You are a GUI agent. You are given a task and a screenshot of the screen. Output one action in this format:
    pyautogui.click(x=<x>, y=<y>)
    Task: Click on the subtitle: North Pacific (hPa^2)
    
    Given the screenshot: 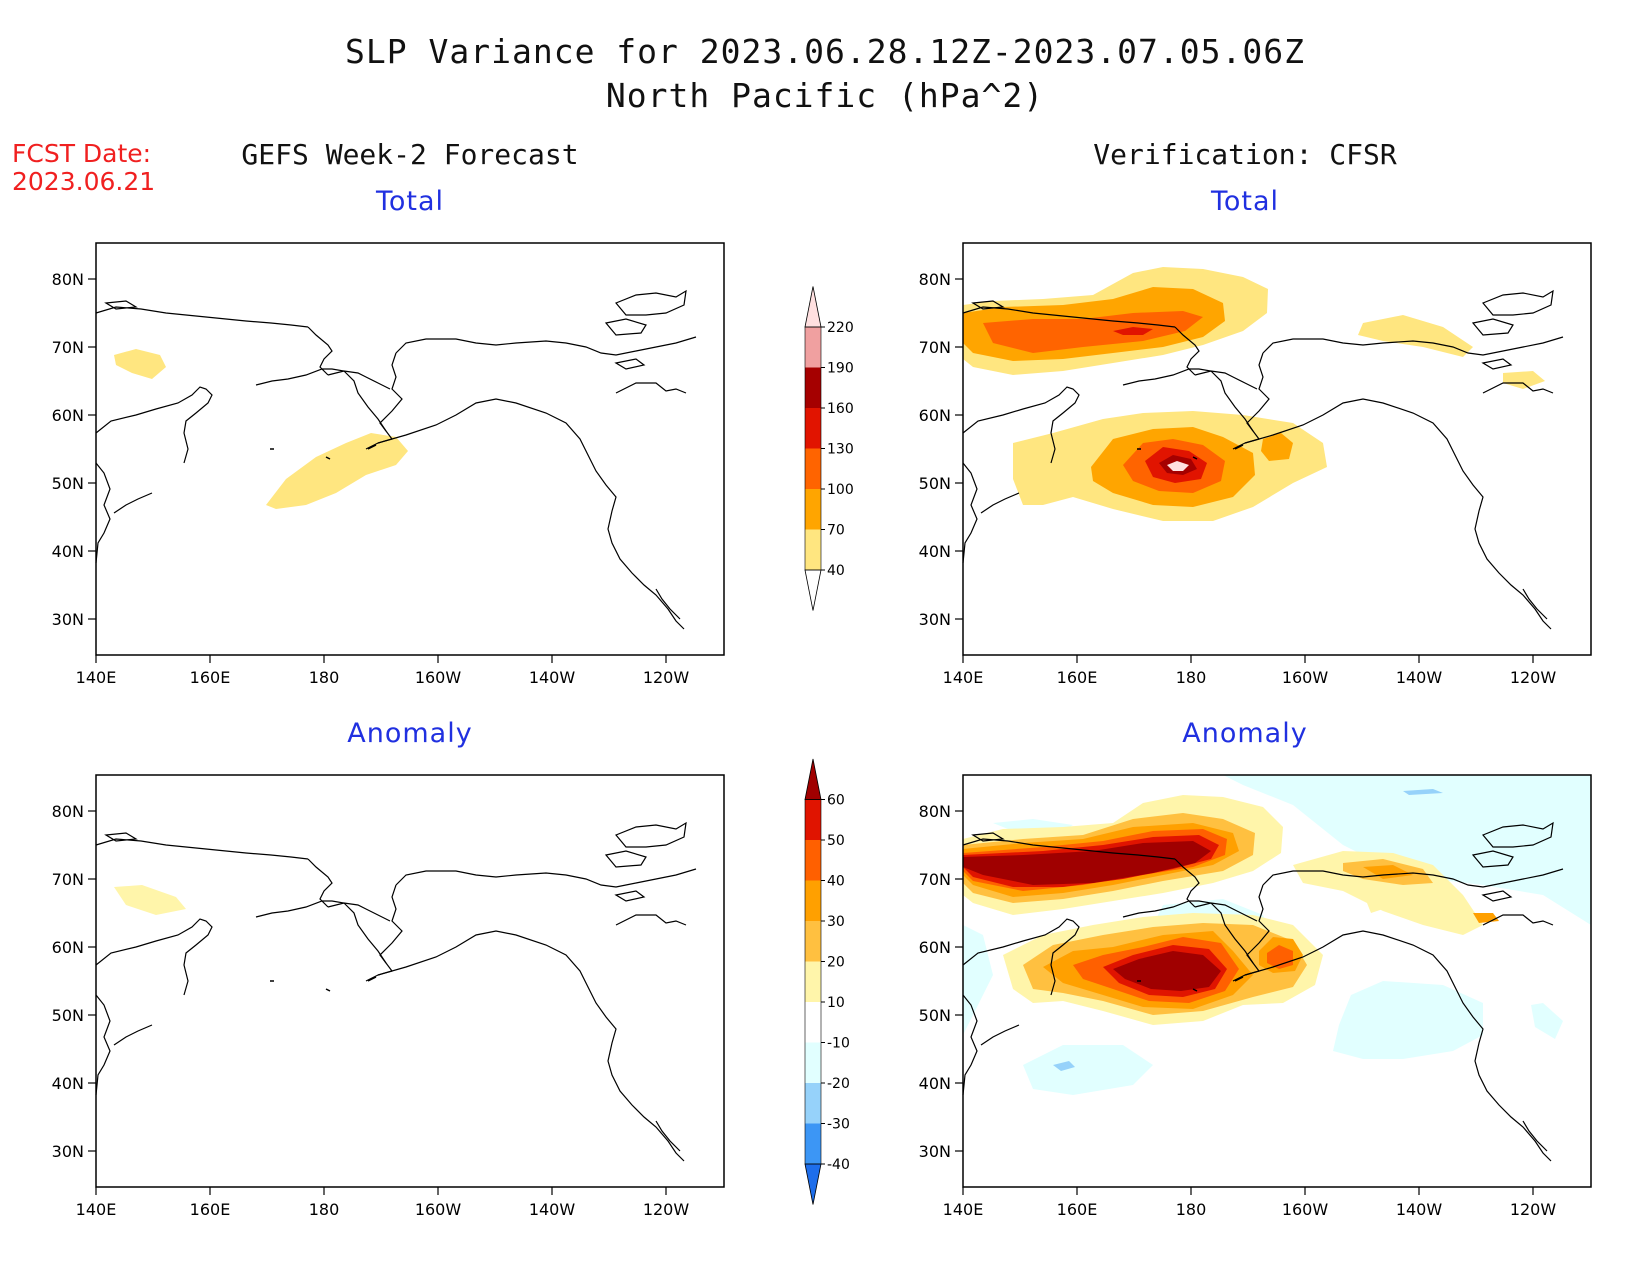 What is the action you would take?
    pyautogui.click(x=825, y=95)
    